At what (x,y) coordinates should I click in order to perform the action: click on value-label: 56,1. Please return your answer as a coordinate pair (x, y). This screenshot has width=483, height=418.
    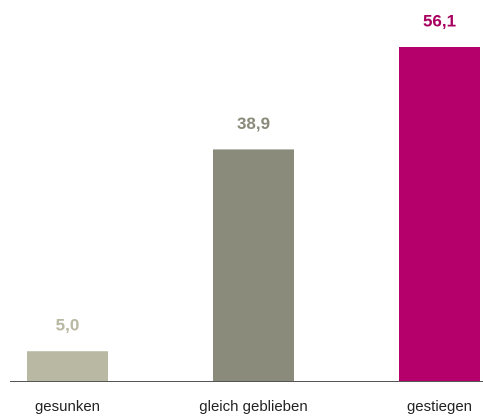
    Looking at the image, I should click on (439, 20).